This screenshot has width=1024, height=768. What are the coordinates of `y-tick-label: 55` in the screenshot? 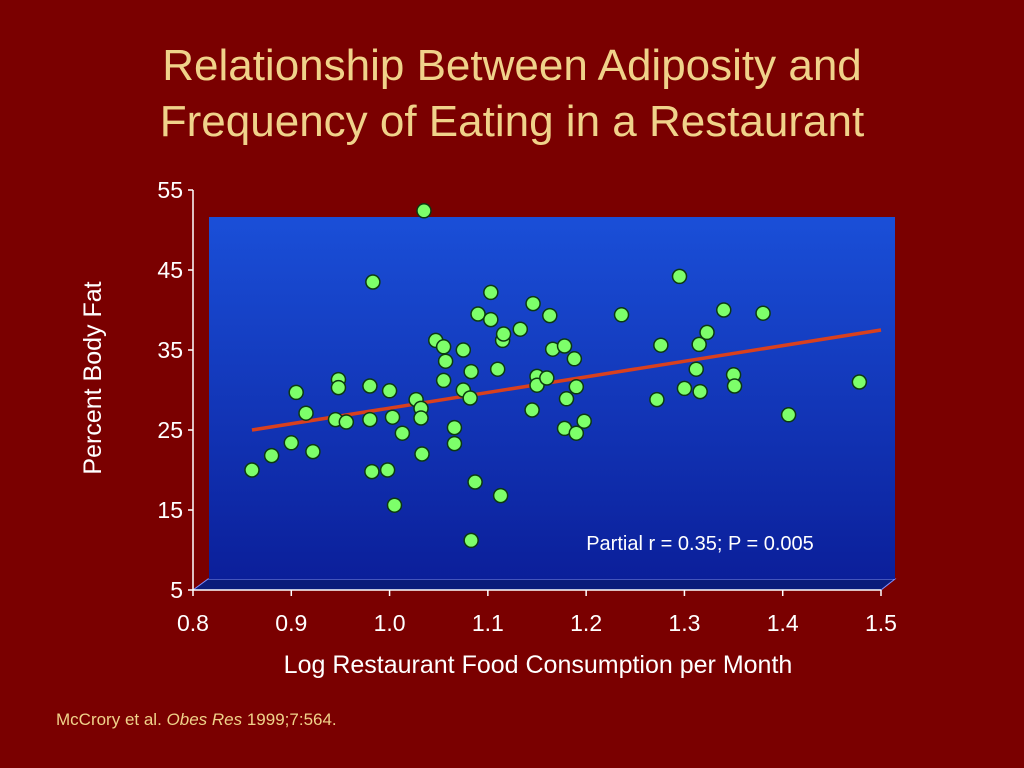 It's located at (170, 190).